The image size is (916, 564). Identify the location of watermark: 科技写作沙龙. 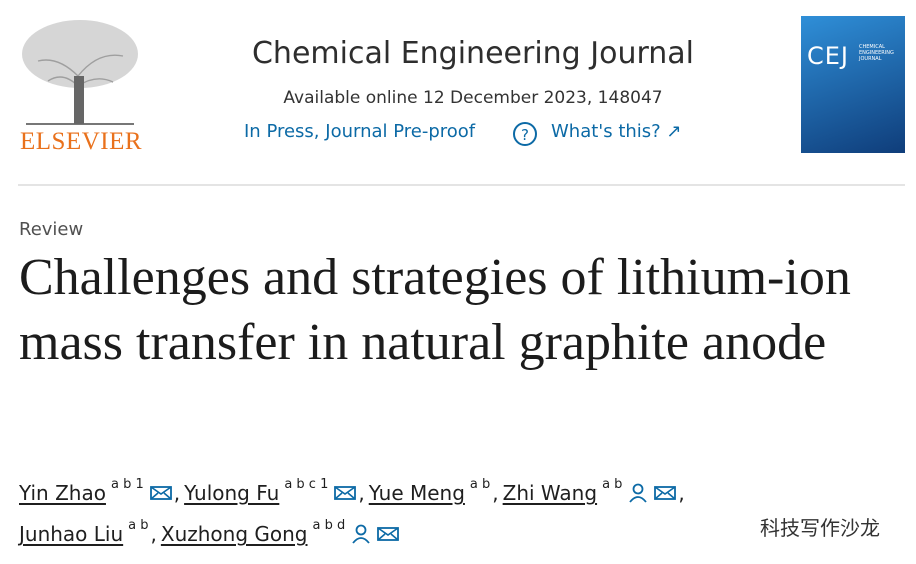
(820, 528).